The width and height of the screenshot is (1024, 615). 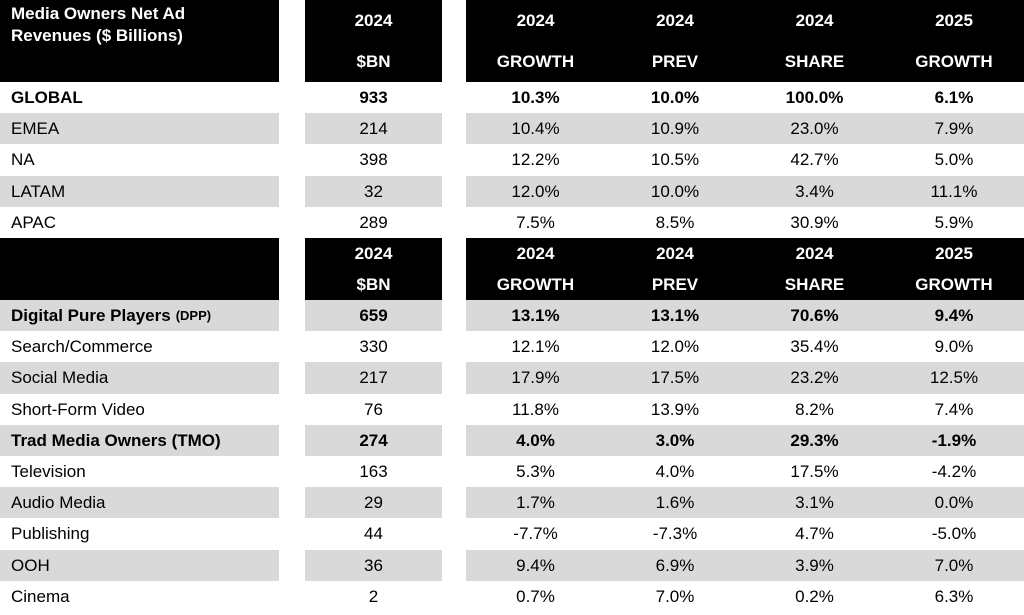 What do you see at coordinates (675, 409) in the screenshot?
I see `table-cell: 13.9%` at bounding box center [675, 409].